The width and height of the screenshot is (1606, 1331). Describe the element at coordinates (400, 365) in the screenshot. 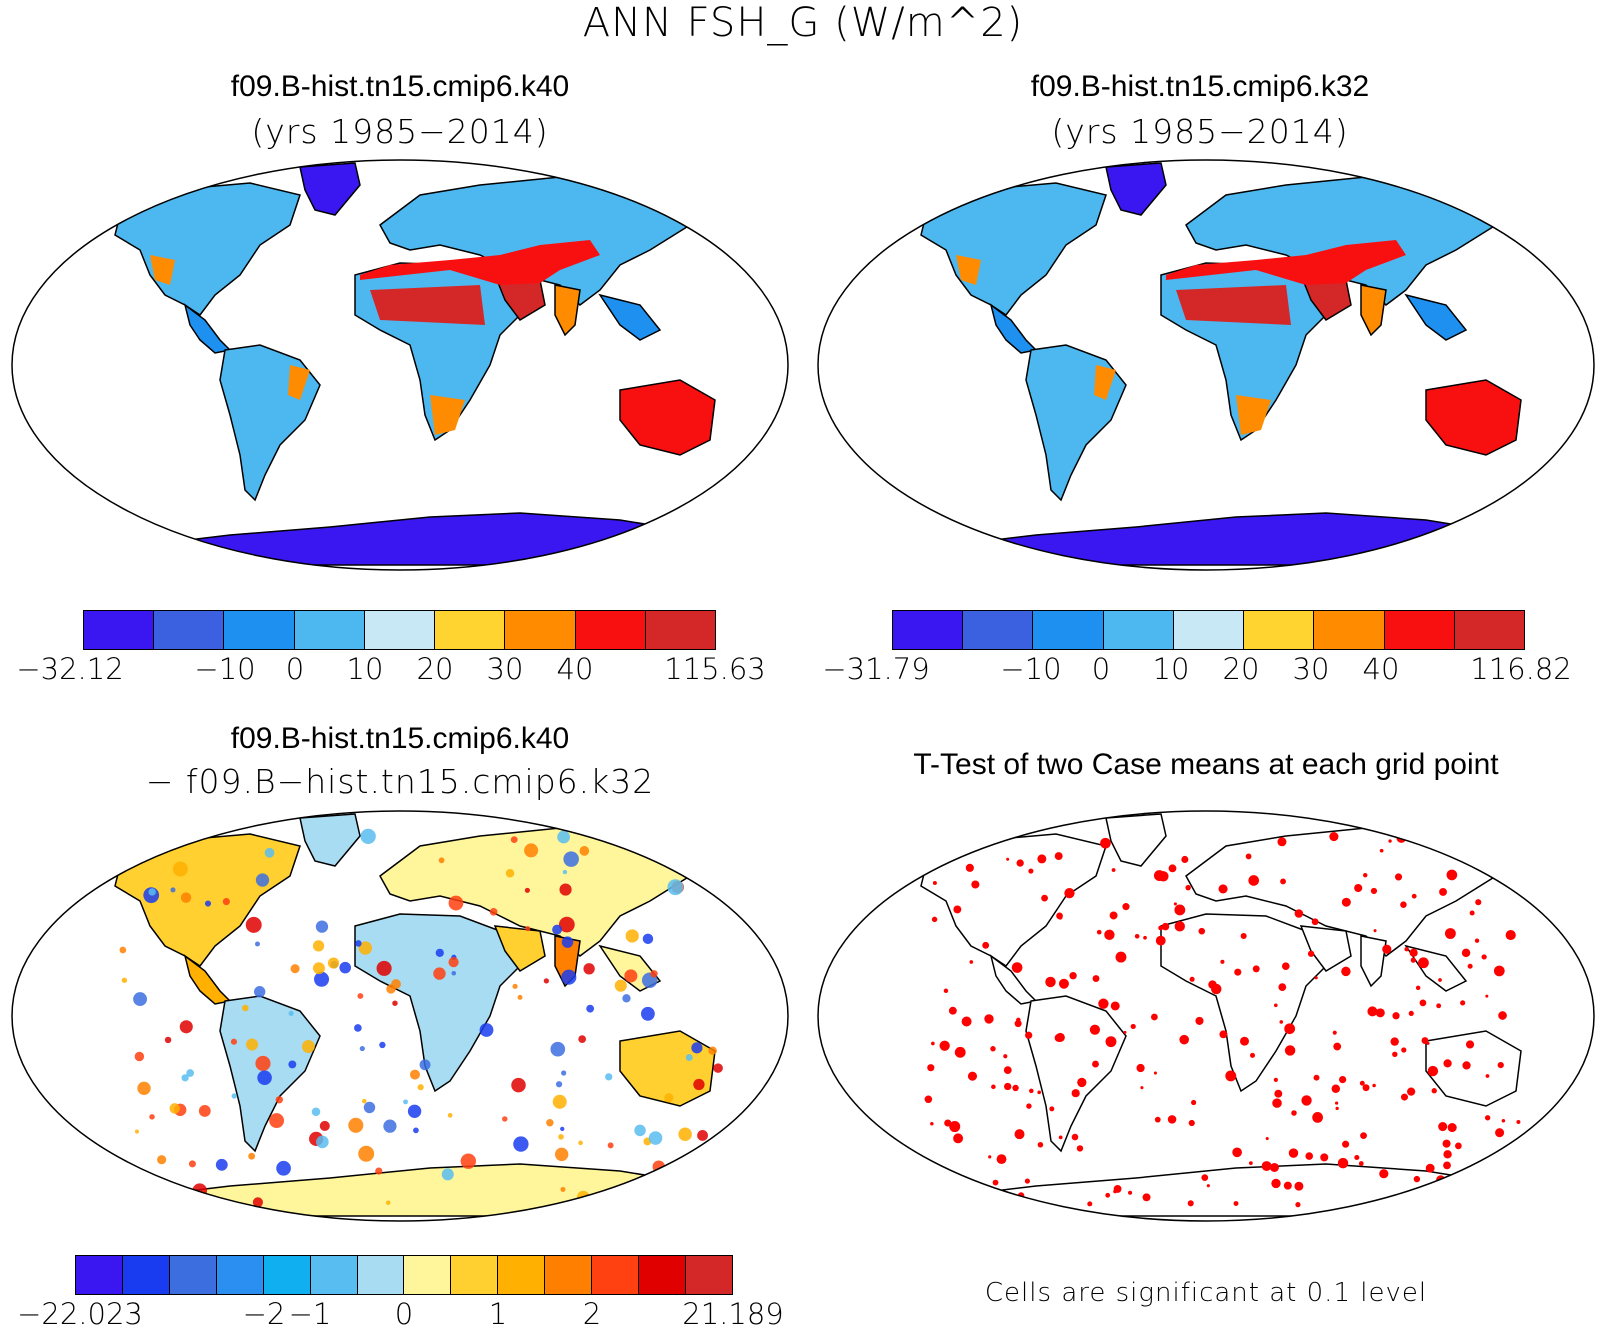

I see `map-top-left` at that location.